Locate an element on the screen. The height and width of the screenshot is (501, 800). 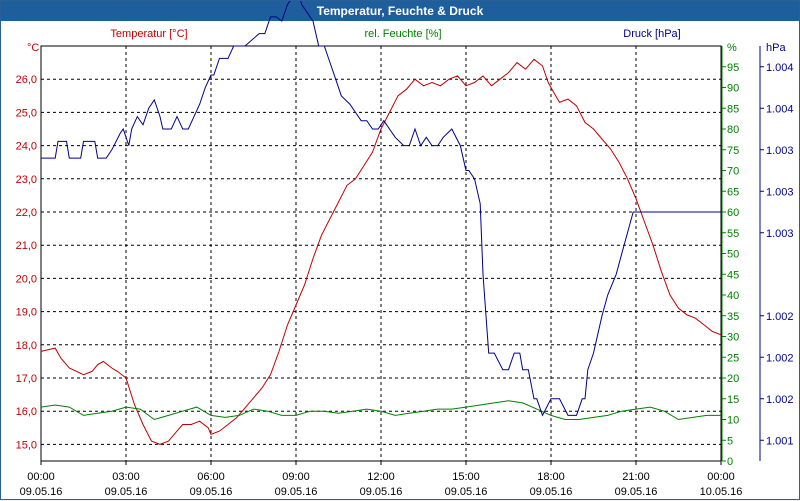
x-tick-time: 21:00 is located at coordinates (636, 477).